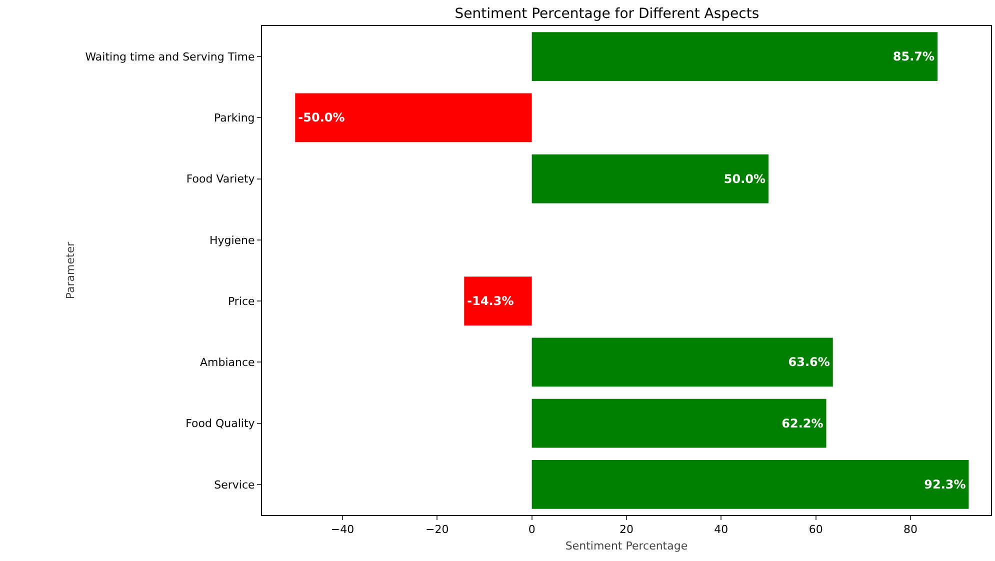 This screenshot has height=561, width=995. I want to click on x-tick-label: 40, so click(721, 529).